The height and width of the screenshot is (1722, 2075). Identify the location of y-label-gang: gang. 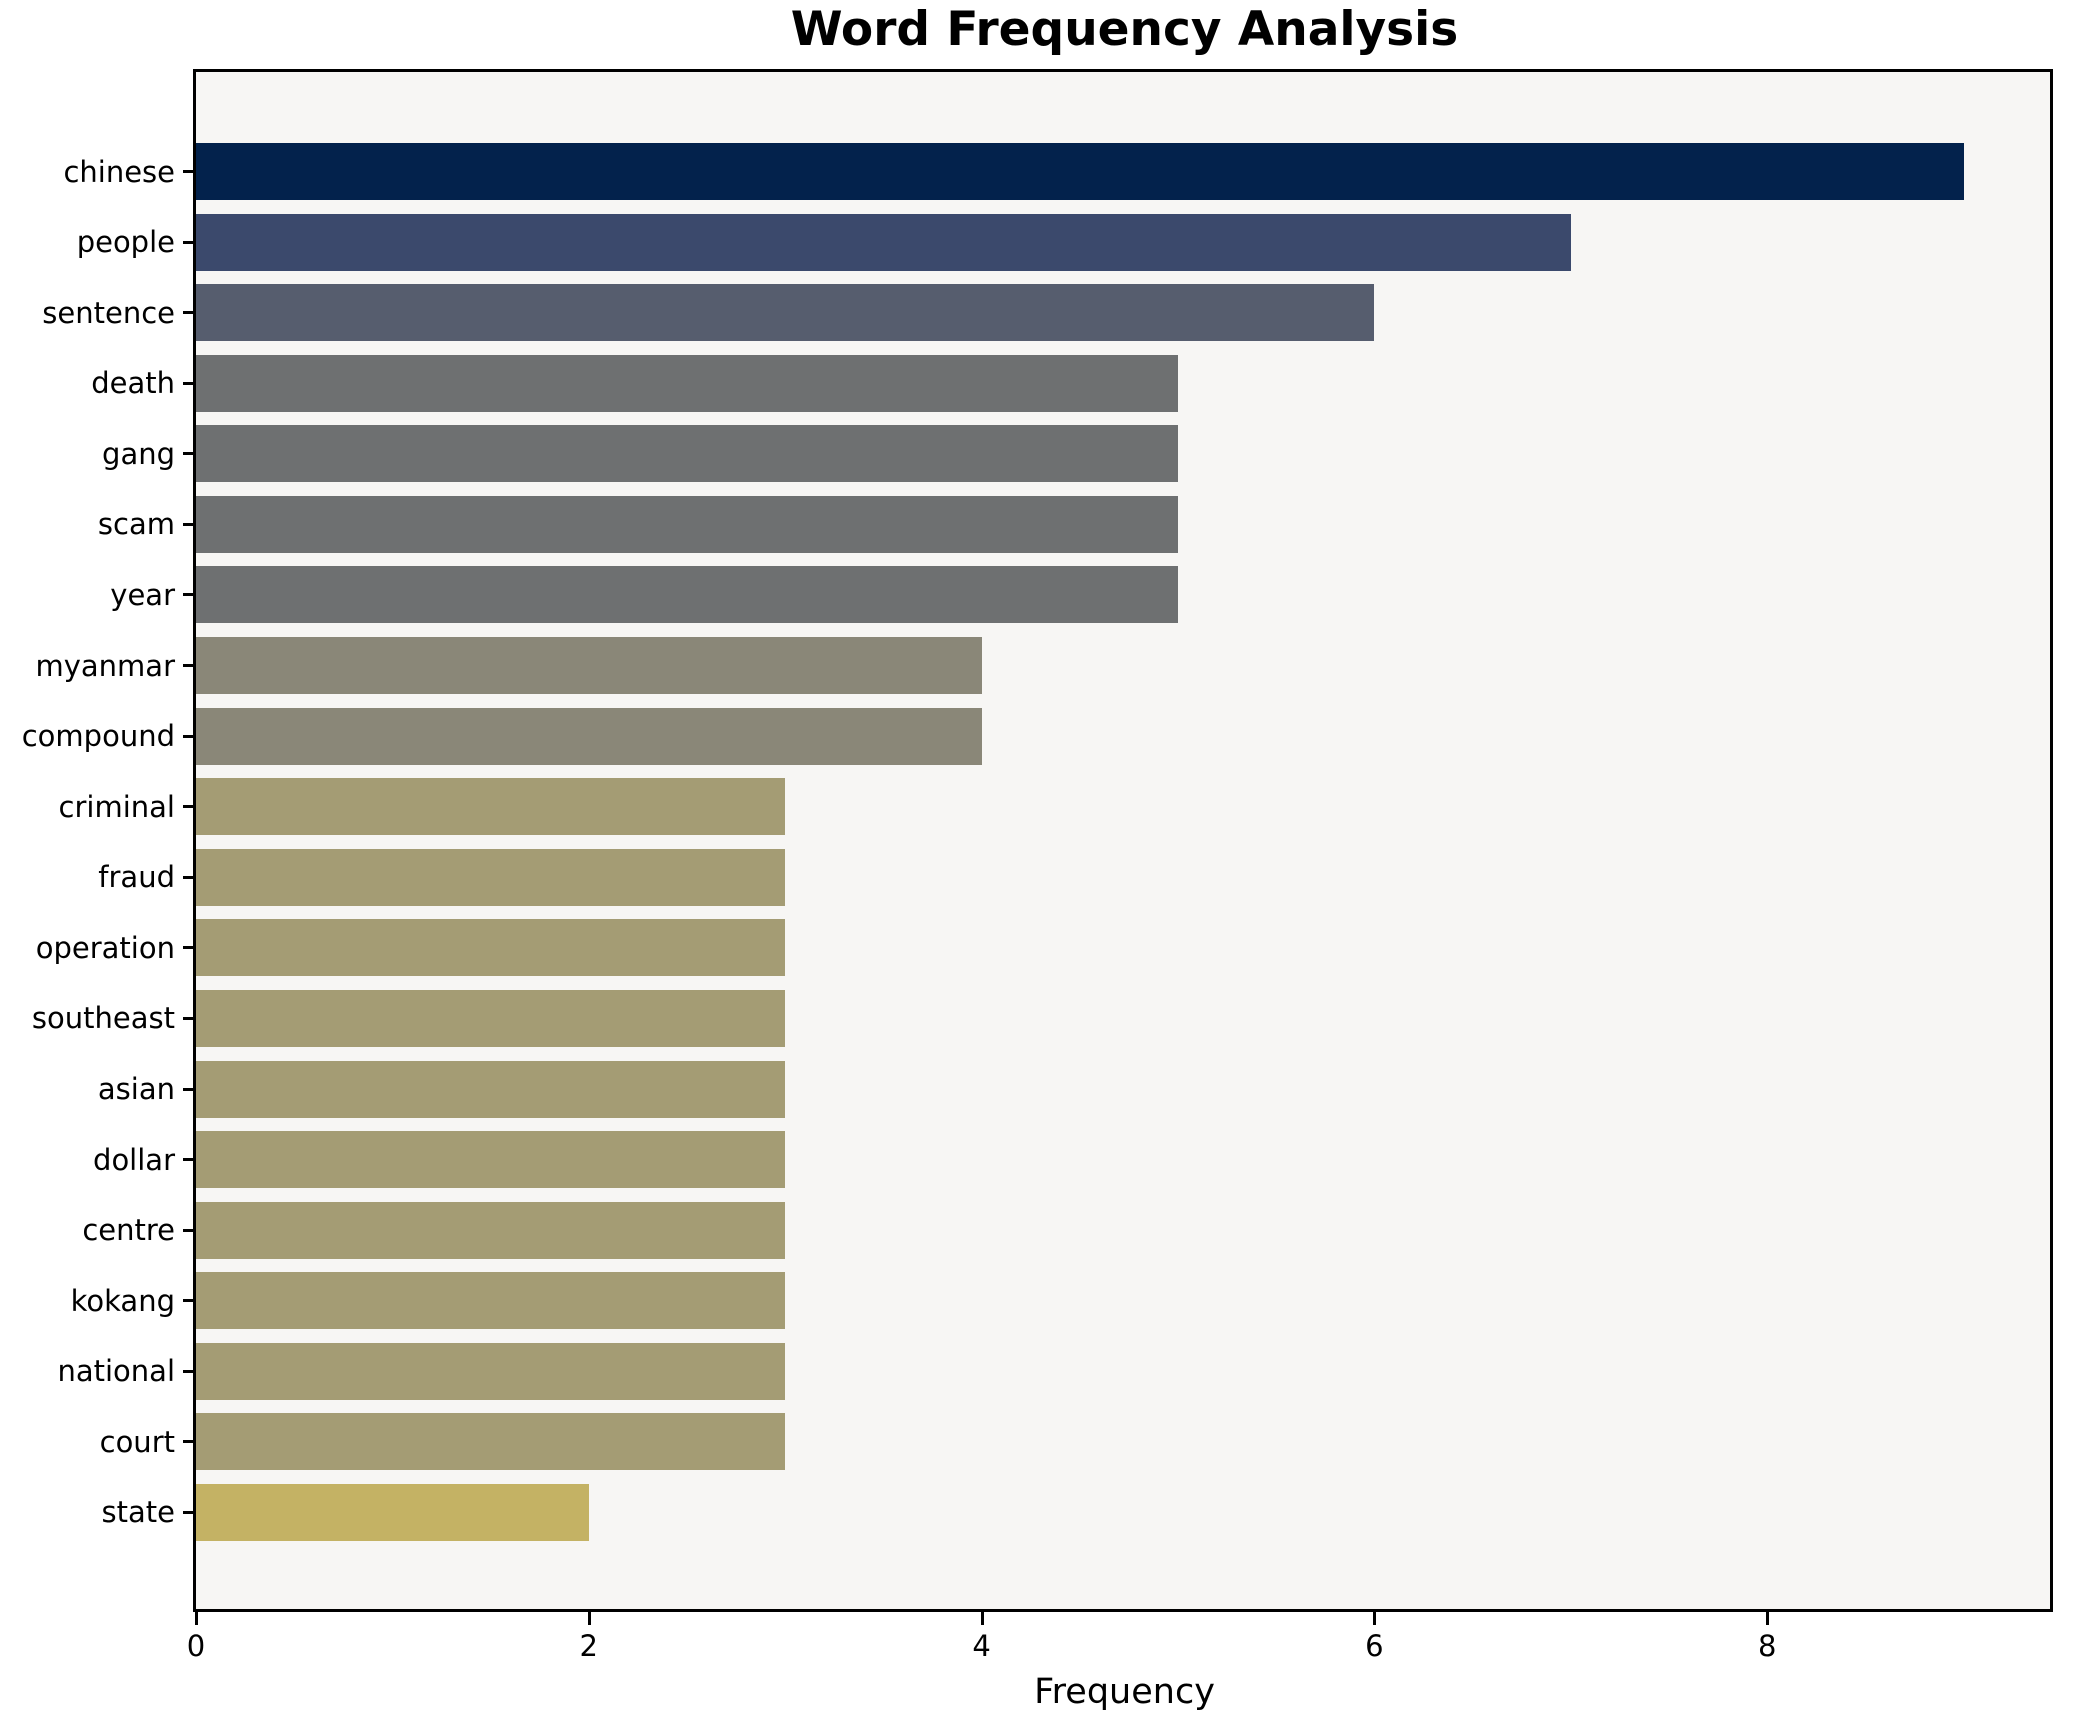
(138, 453).